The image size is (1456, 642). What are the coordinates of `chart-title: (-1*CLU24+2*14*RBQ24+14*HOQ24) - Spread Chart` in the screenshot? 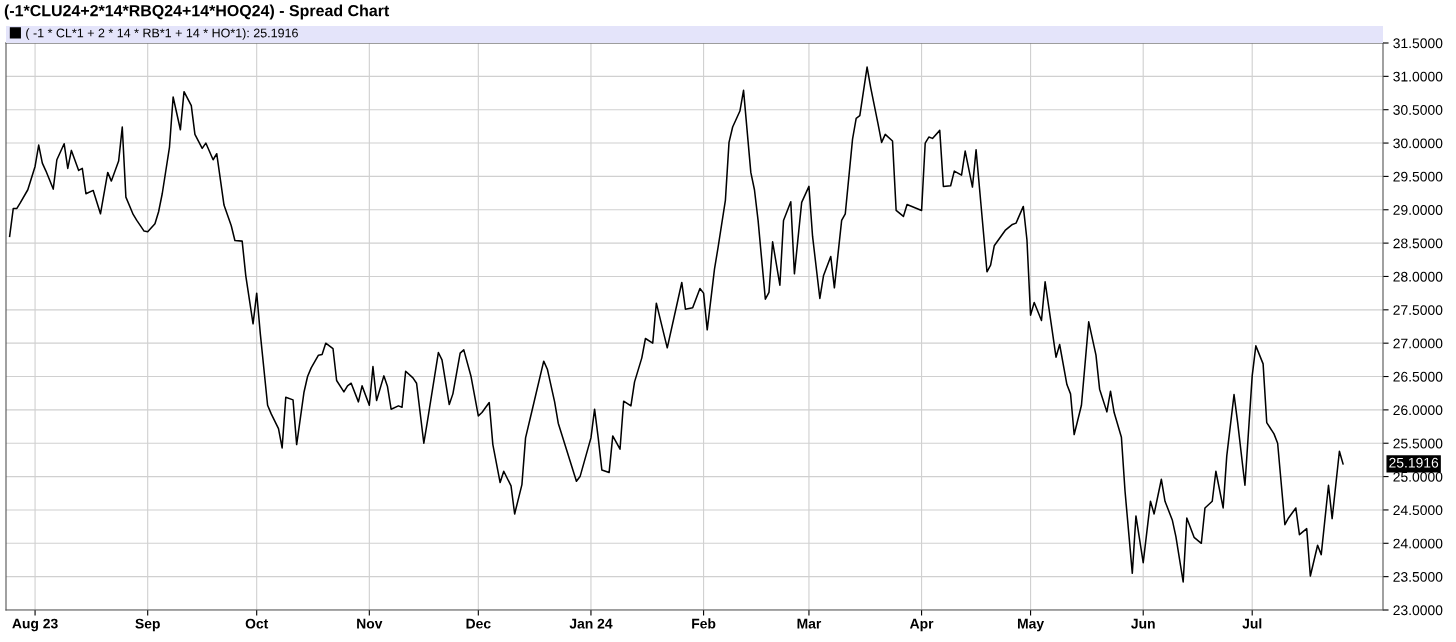 It's located at (197, 12).